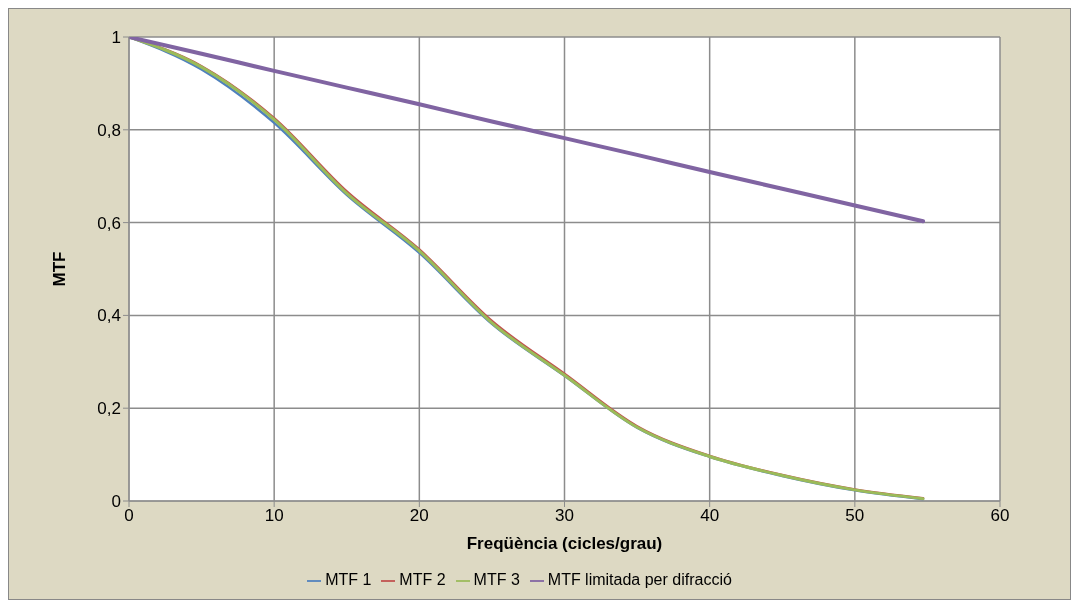 This screenshot has width=1077, height=606. What do you see at coordinates (109, 409) in the screenshot?
I see `y-tick-label: 0,2` at bounding box center [109, 409].